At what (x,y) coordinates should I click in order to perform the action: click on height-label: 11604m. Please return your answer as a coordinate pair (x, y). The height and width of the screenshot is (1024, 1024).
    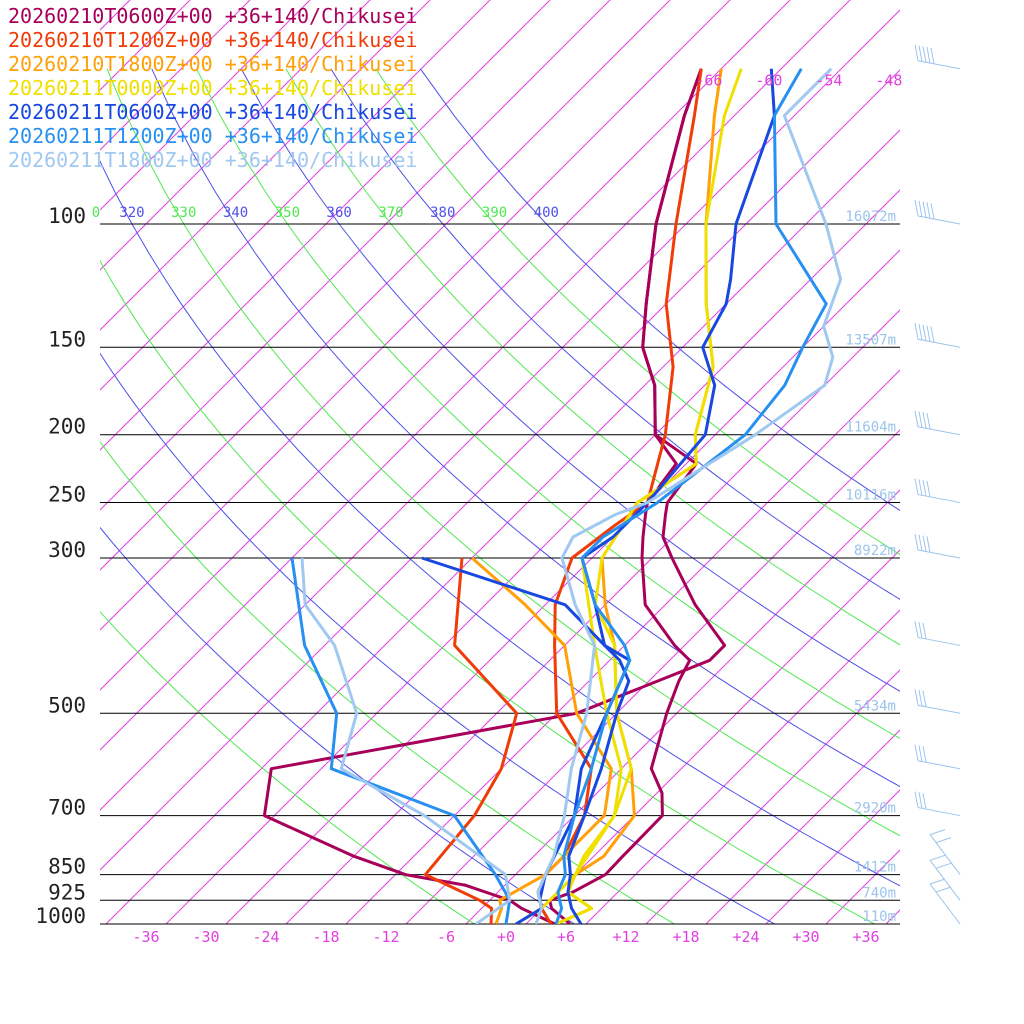
    Looking at the image, I should click on (870, 428).